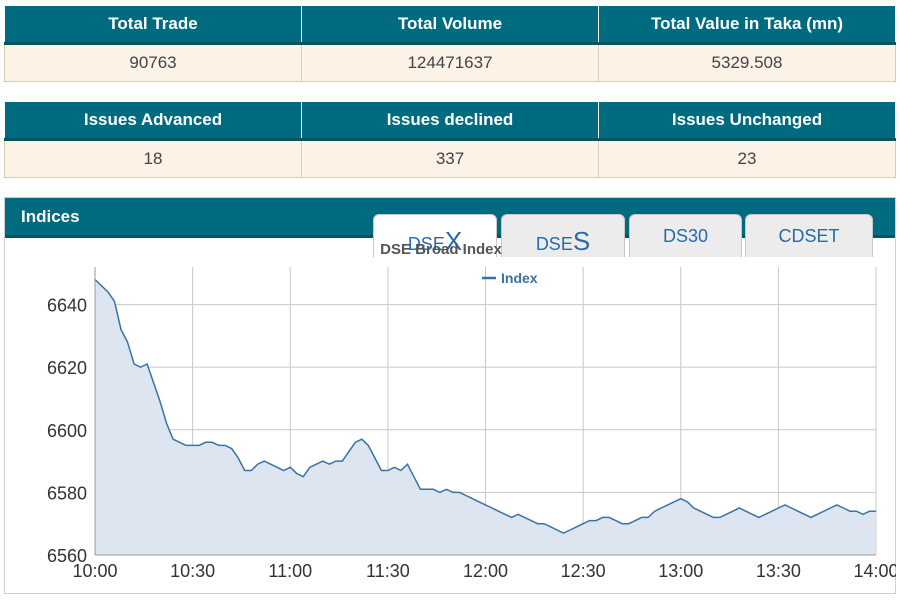 The height and width of the screenshot is (600, 900). Describe the element at coordinates (747, 158) in the screenshot. I see `issues-unchanged-value: 23` at that location.